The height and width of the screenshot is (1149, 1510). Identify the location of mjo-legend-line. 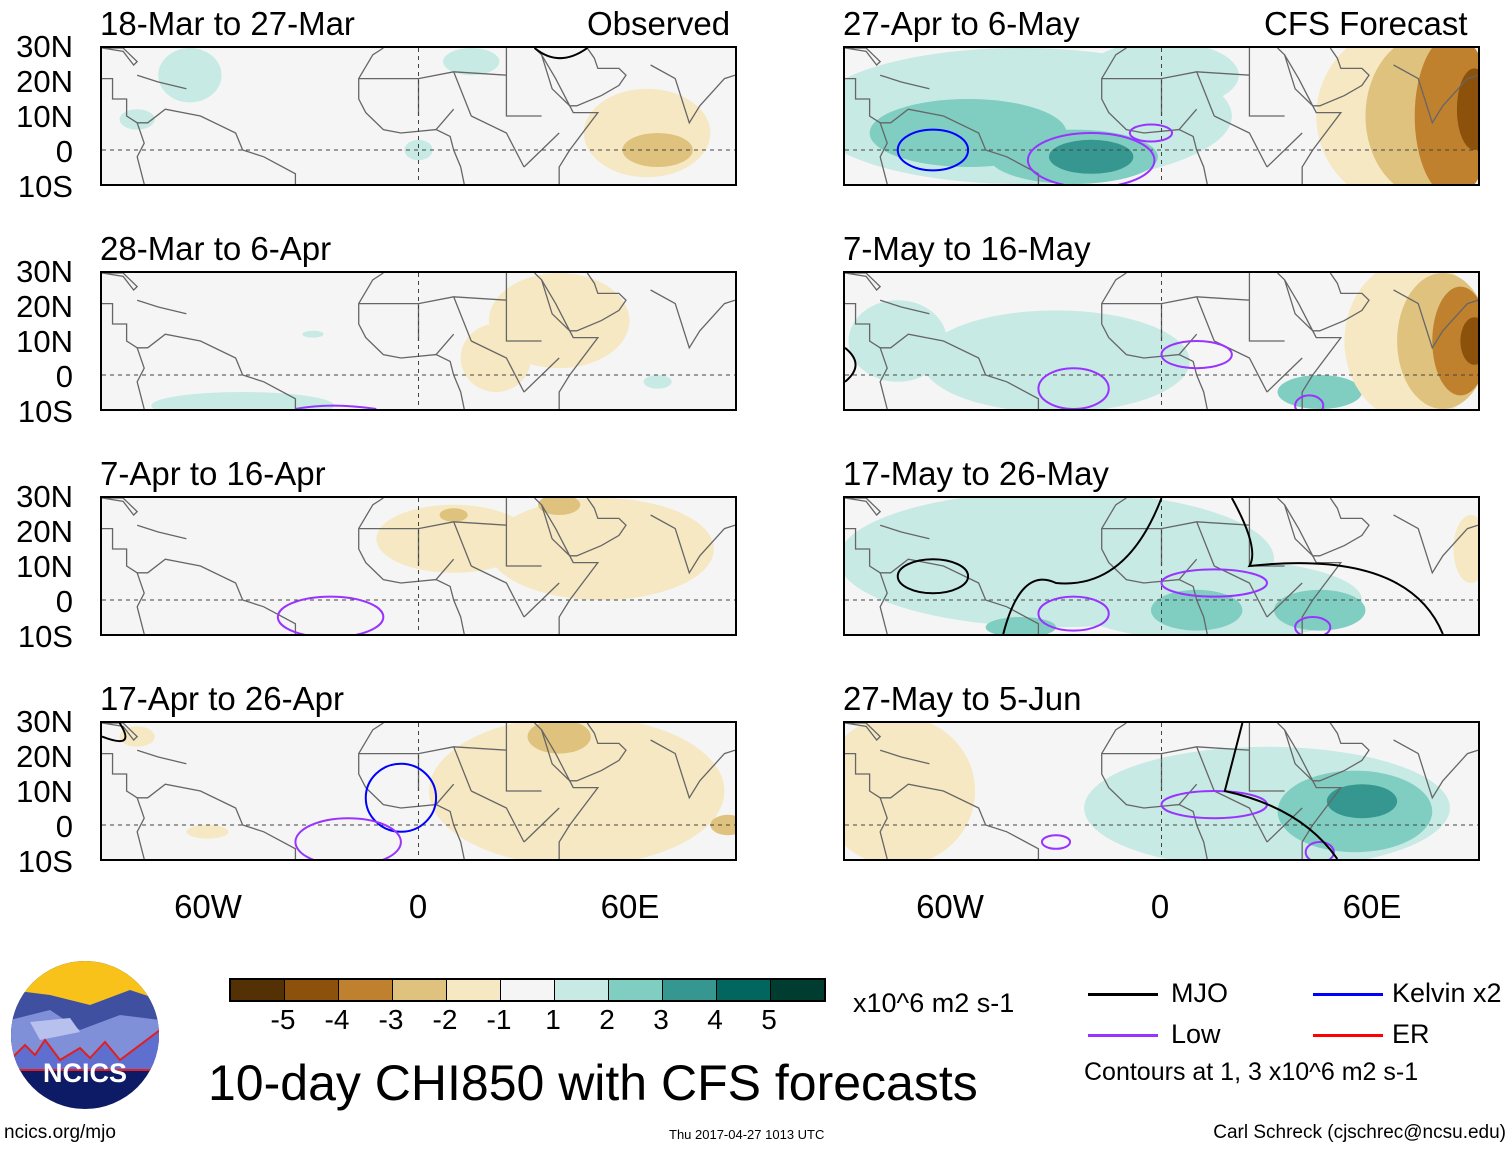
(1123, 994).